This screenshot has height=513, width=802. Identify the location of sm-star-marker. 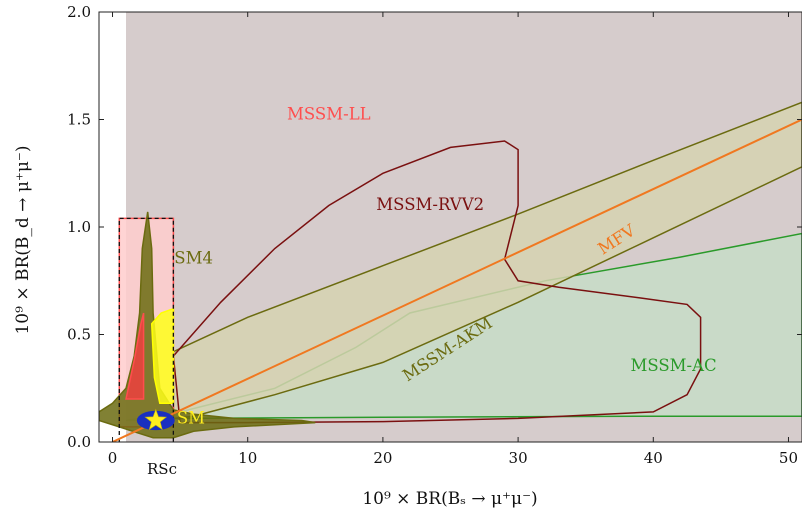
(156, 419).